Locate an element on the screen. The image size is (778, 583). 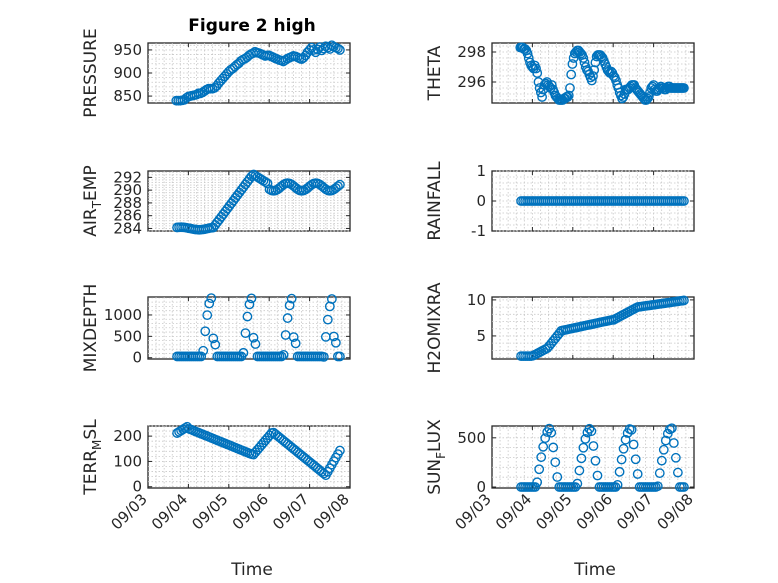
y-tick-label: 1000 is located at coordinates (123, 315).